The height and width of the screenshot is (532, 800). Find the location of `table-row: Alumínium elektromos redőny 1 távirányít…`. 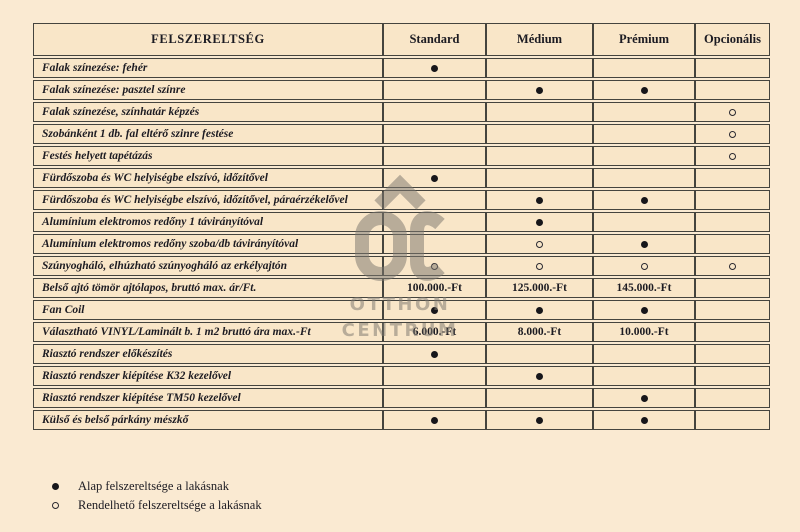

table-row: Alumínium elektromos redőny 1 távirányít… is located at coordinates (401, 222).